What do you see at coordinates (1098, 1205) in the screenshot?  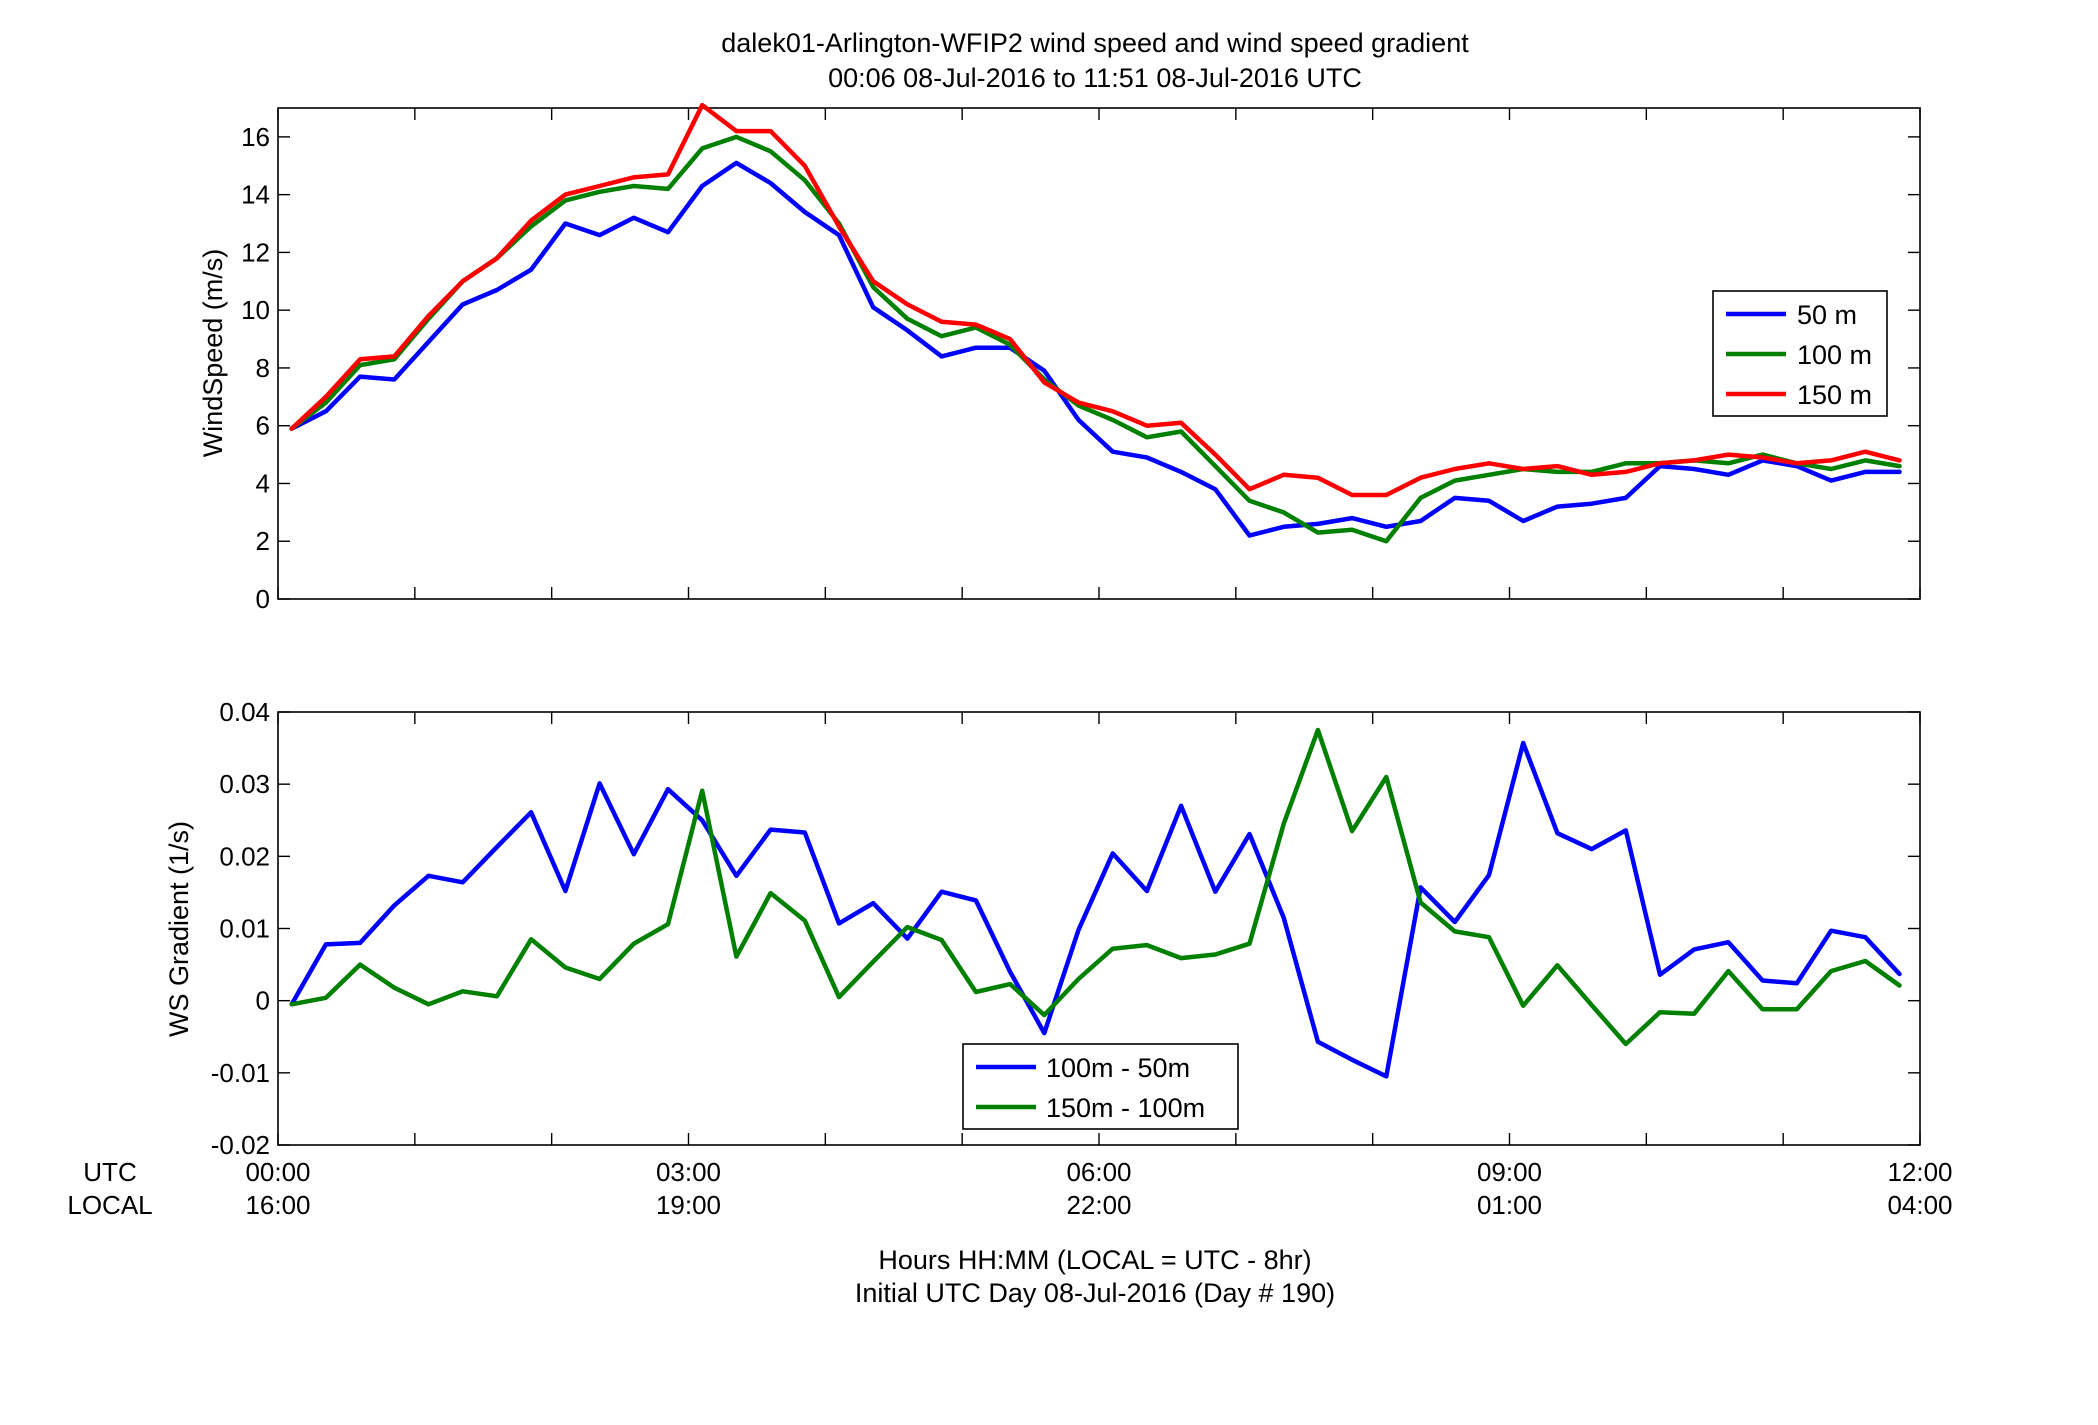 I see `local-tick-label: 22:00` at bounding box center [1098, 1205].